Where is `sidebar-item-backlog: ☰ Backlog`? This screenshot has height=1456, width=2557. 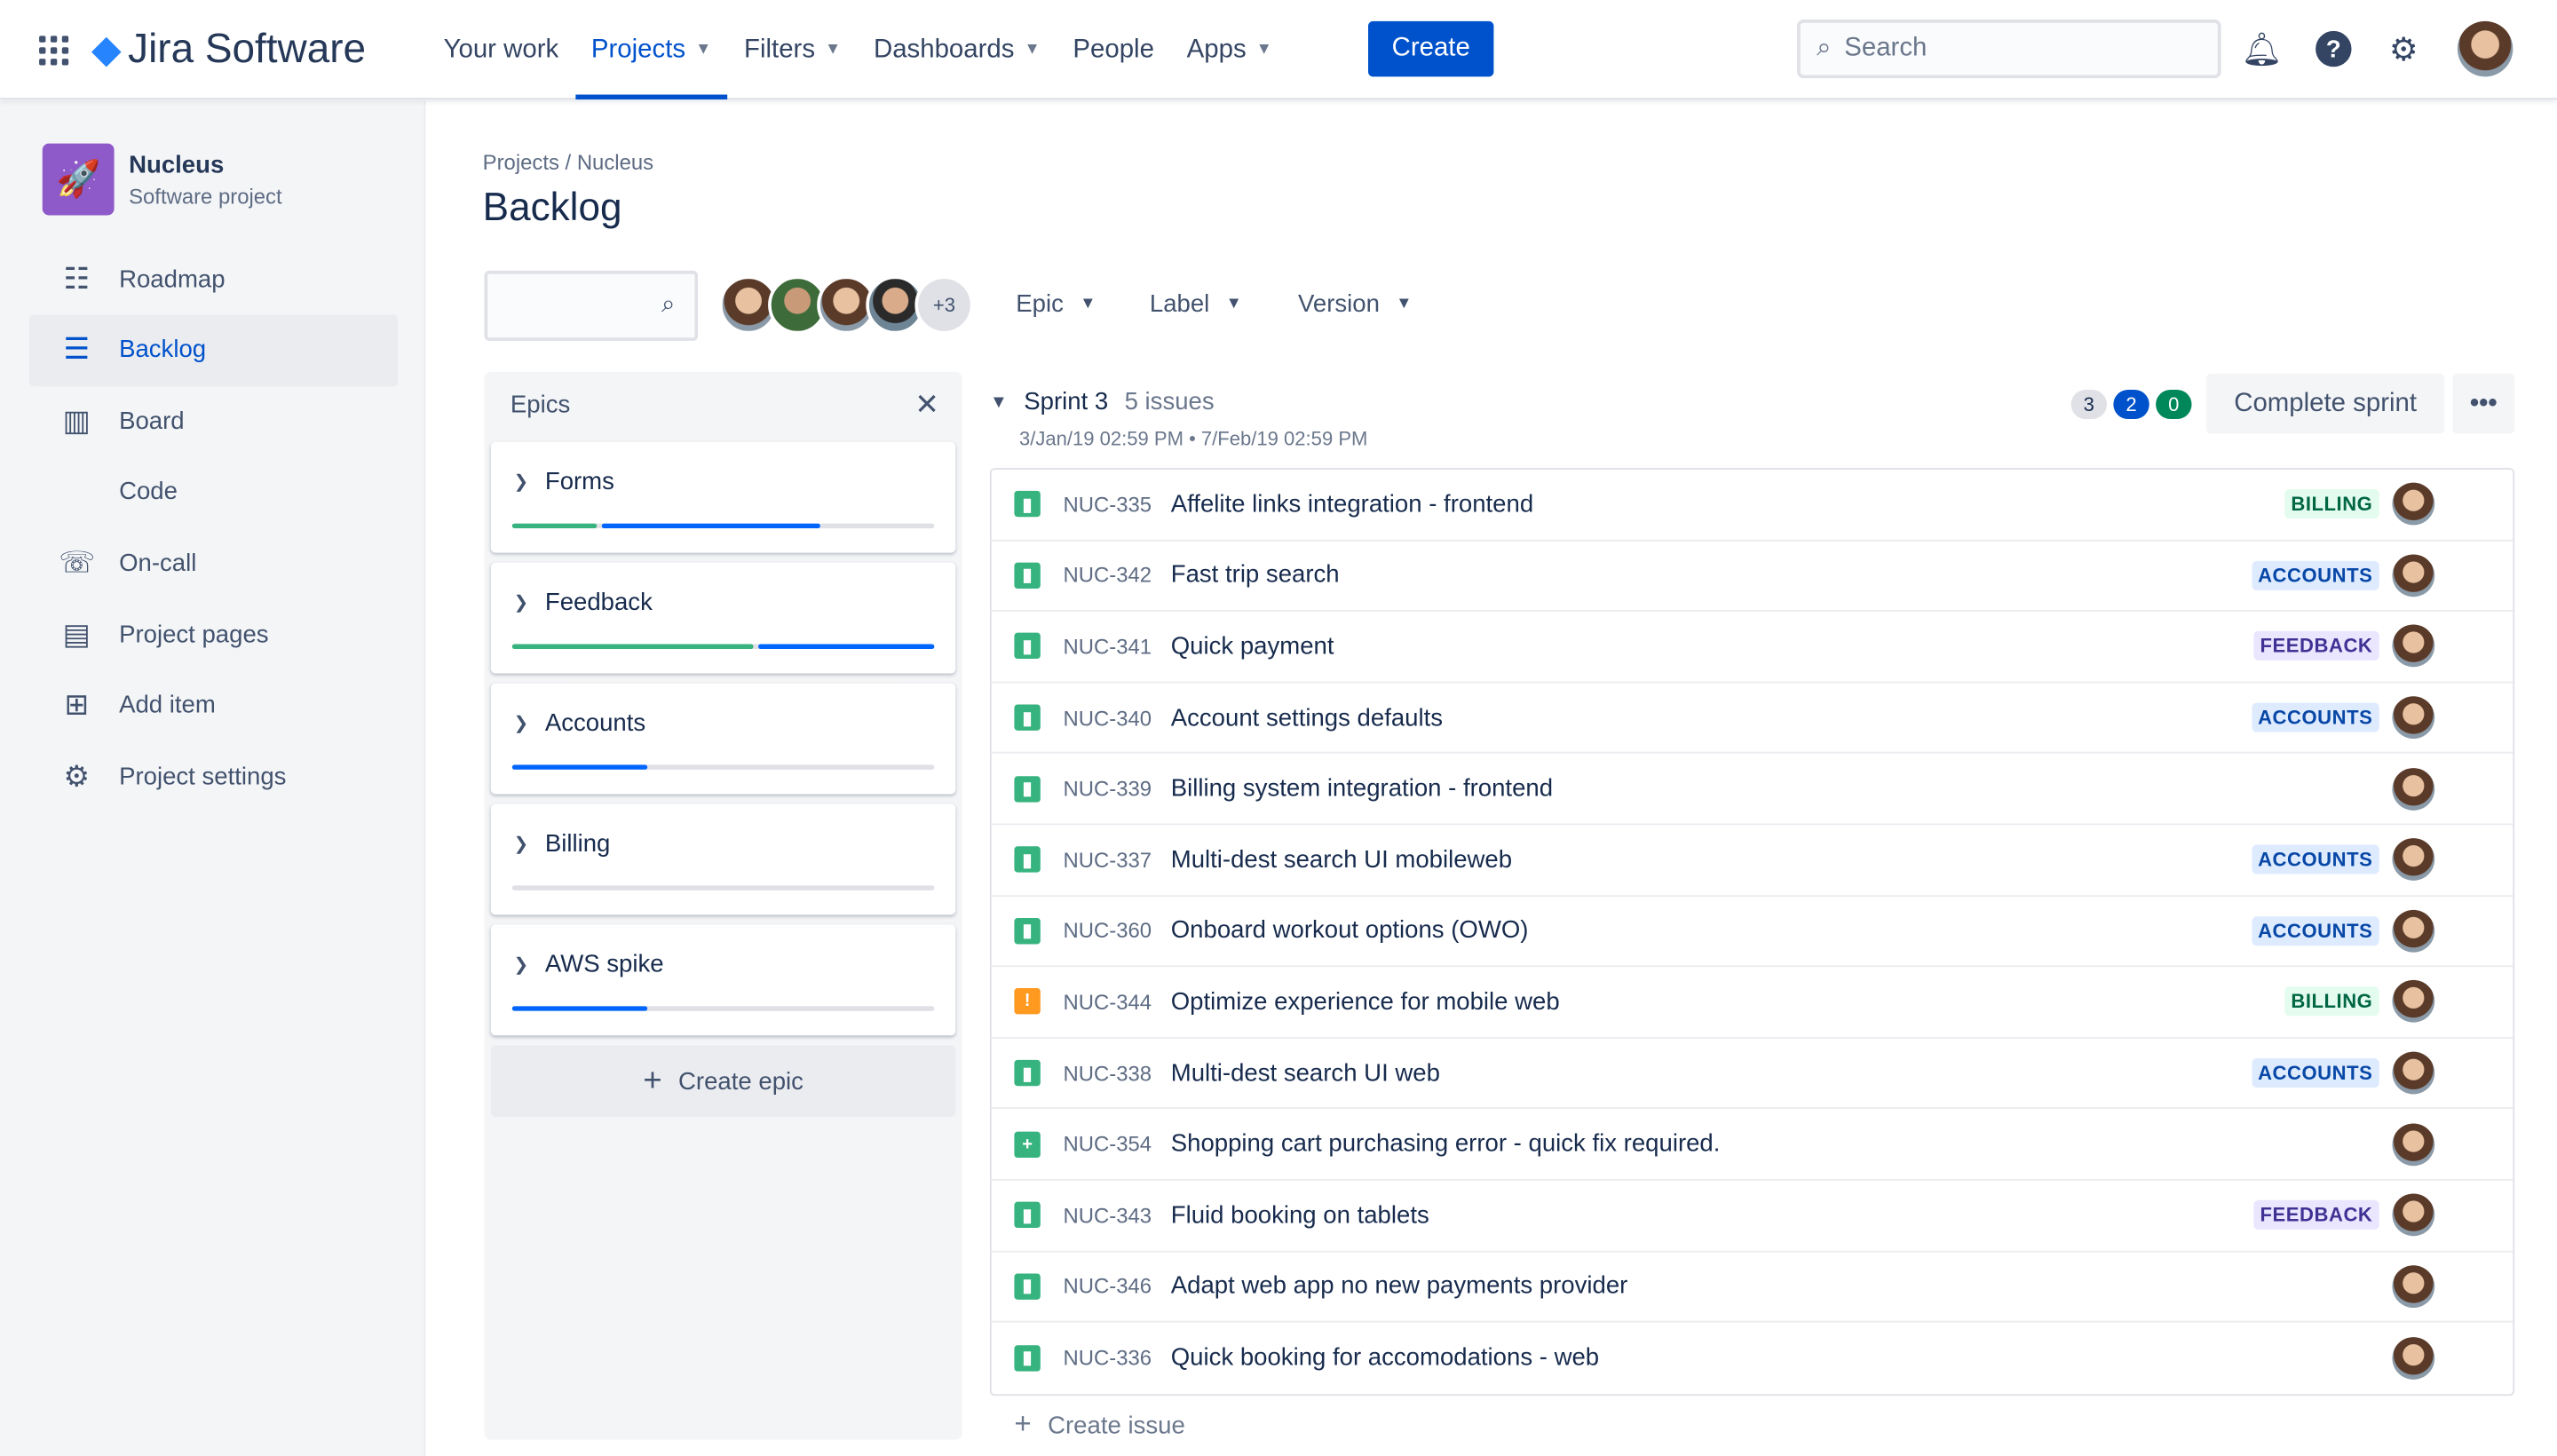
sidebar-item-backlog: ☰ Backlog is located at coordinates (214, 349).